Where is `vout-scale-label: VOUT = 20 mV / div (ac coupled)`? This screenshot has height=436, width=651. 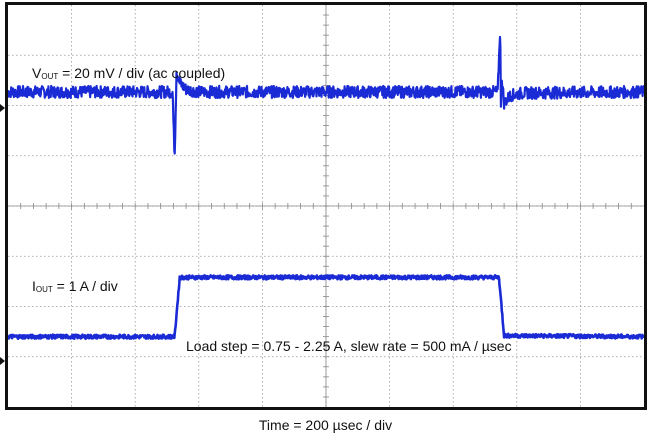
vout-scale-label: VOUT = 20 mV / div (ac coupled) is located at coordinates (129, 73).